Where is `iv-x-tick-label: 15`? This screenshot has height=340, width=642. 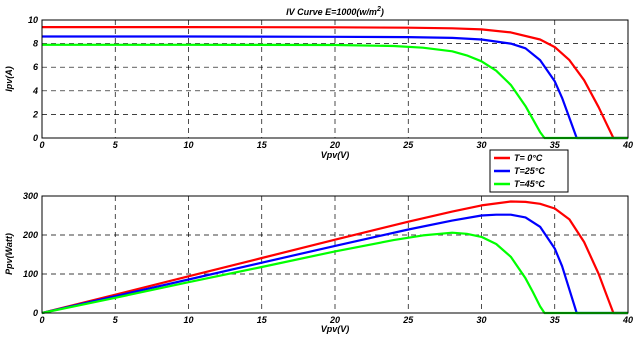
iv-x-tick-label: 15 is located at coordinates (262, 145).